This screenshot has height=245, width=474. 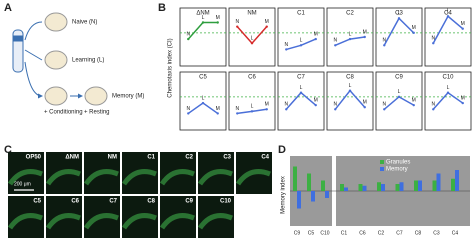 I want to click on strain-label: C4, so click(x=265, y=158).